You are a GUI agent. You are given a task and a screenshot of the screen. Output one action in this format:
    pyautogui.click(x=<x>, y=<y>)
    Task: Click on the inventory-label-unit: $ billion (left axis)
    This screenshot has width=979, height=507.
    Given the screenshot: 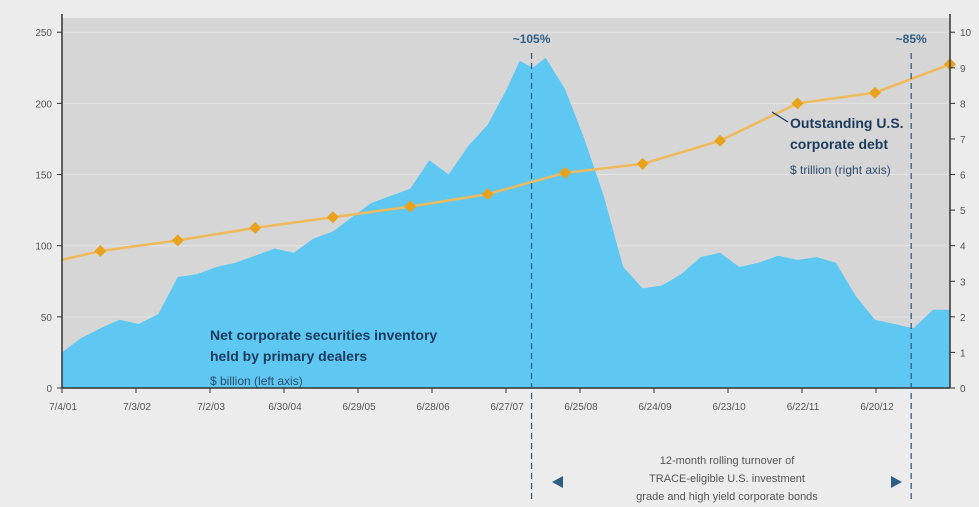 What is the action you would take?
    pyautogui.click(x=256, y=381)
    